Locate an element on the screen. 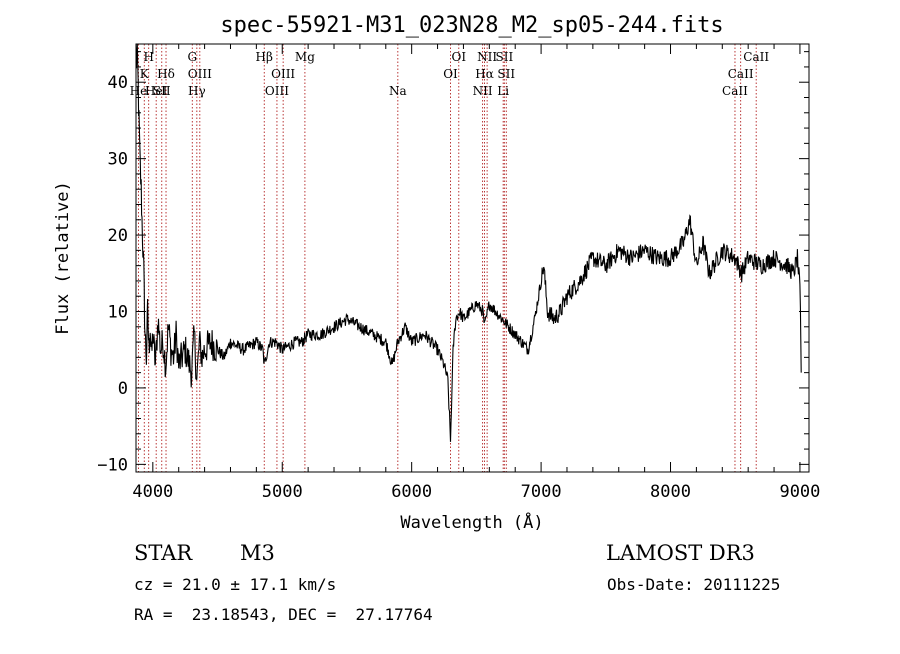 This screenshot has width=900, height=654. x-tick-label-5: 9000 is located at coordinates (799, 492).